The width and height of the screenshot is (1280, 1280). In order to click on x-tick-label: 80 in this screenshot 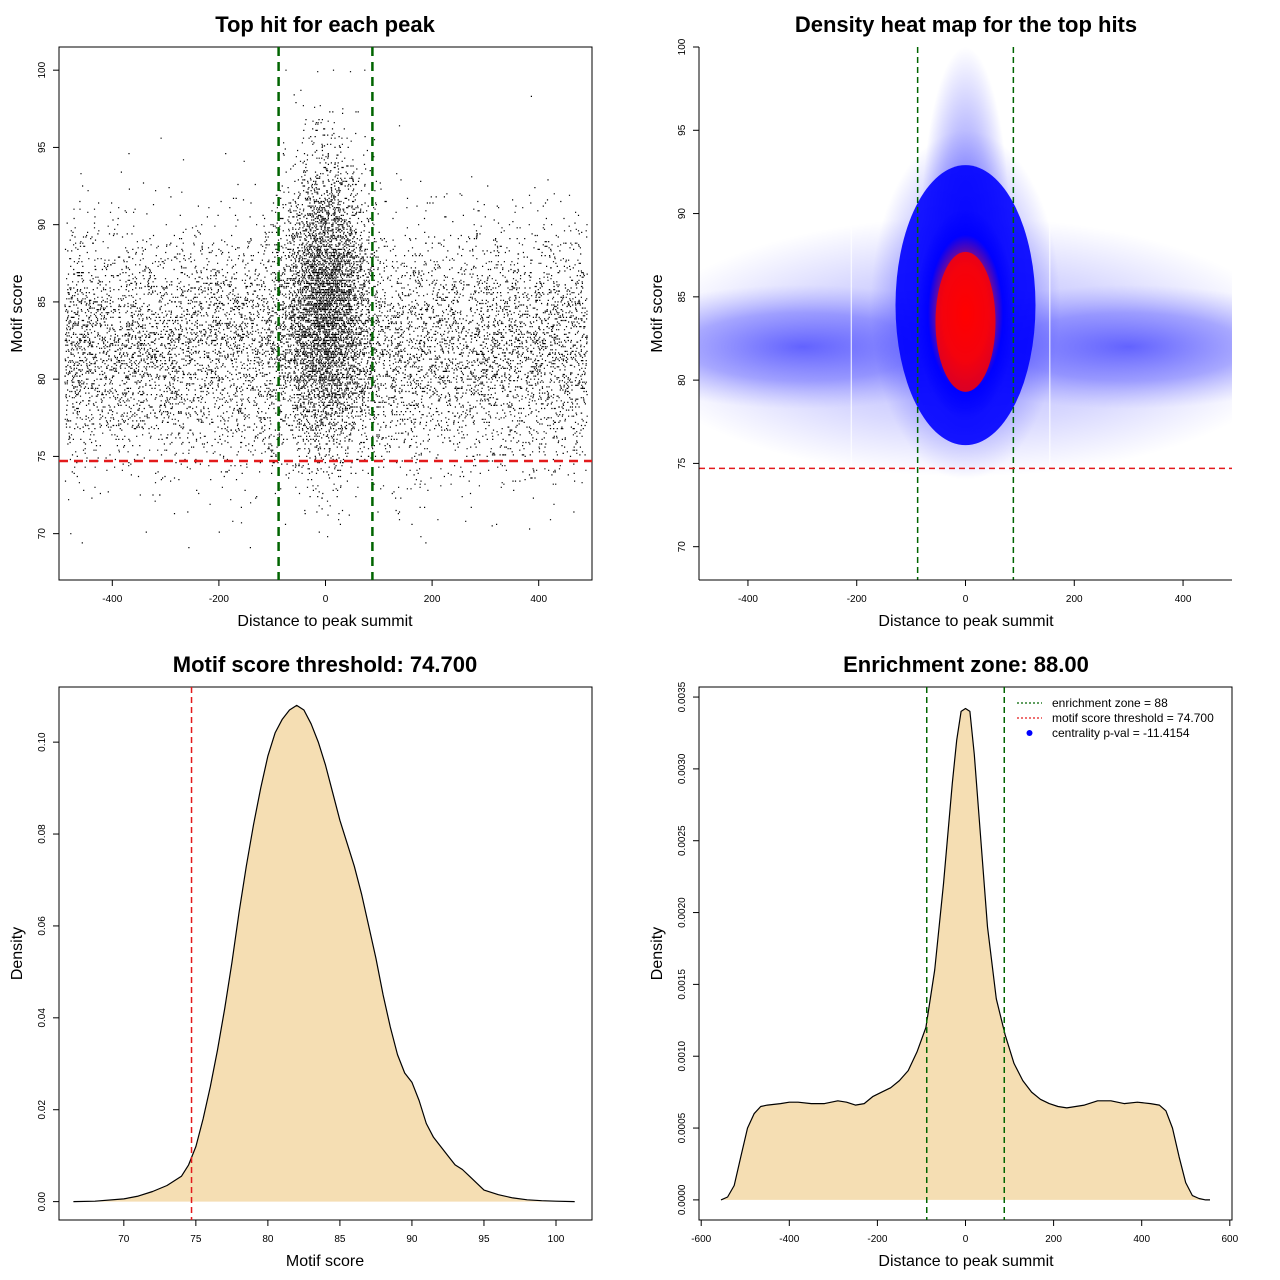, I will do `click(268, 1239)`.